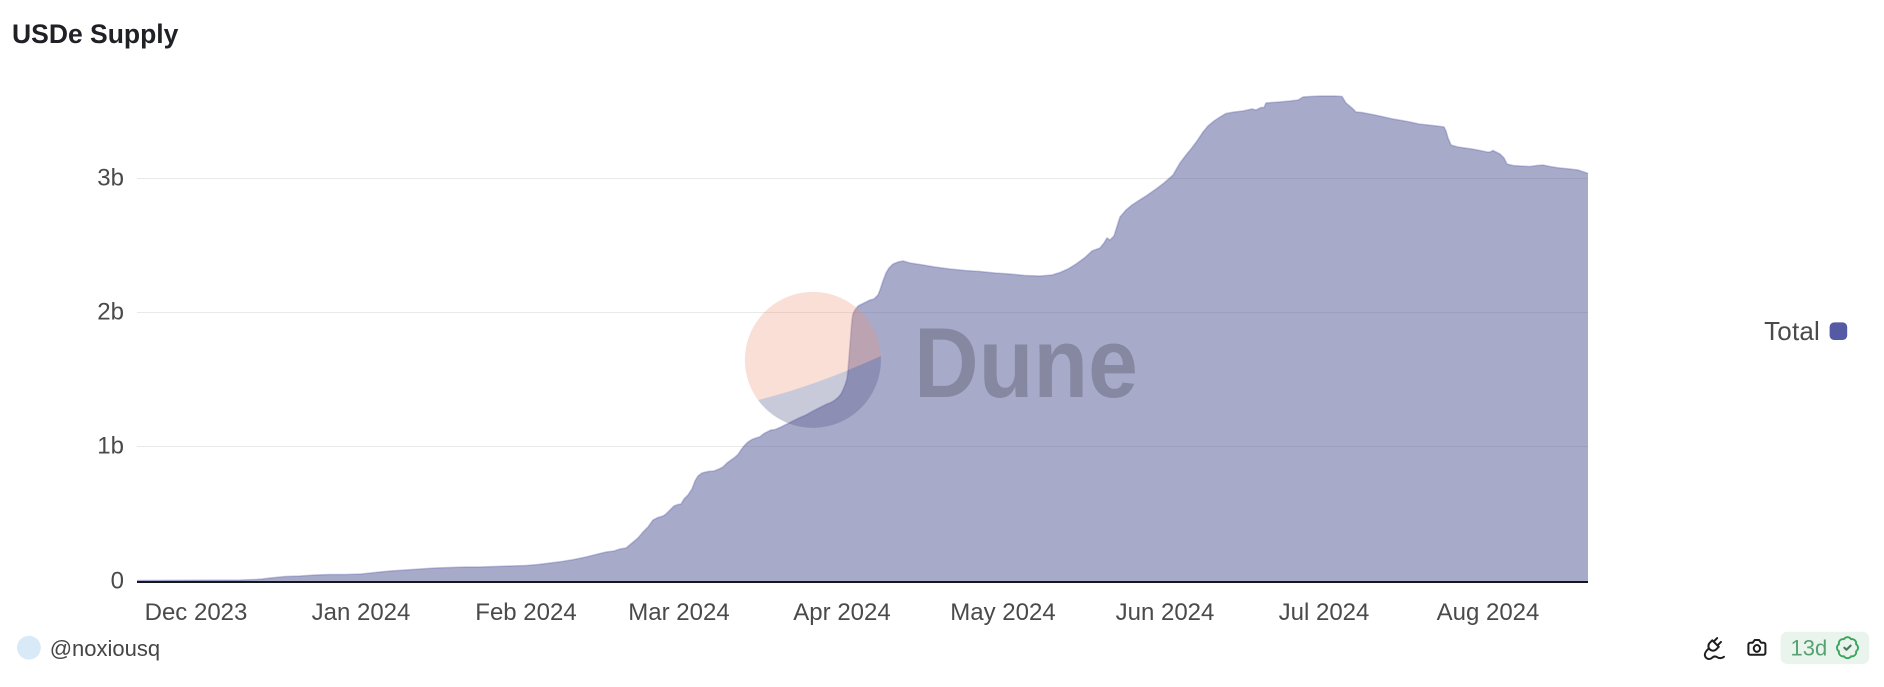 The image size is (1884, 687). What do you see at coordinates (361, 612) in the screenshot?
I see `svg-text: Jan 2024` at bounding box center [361, 612].